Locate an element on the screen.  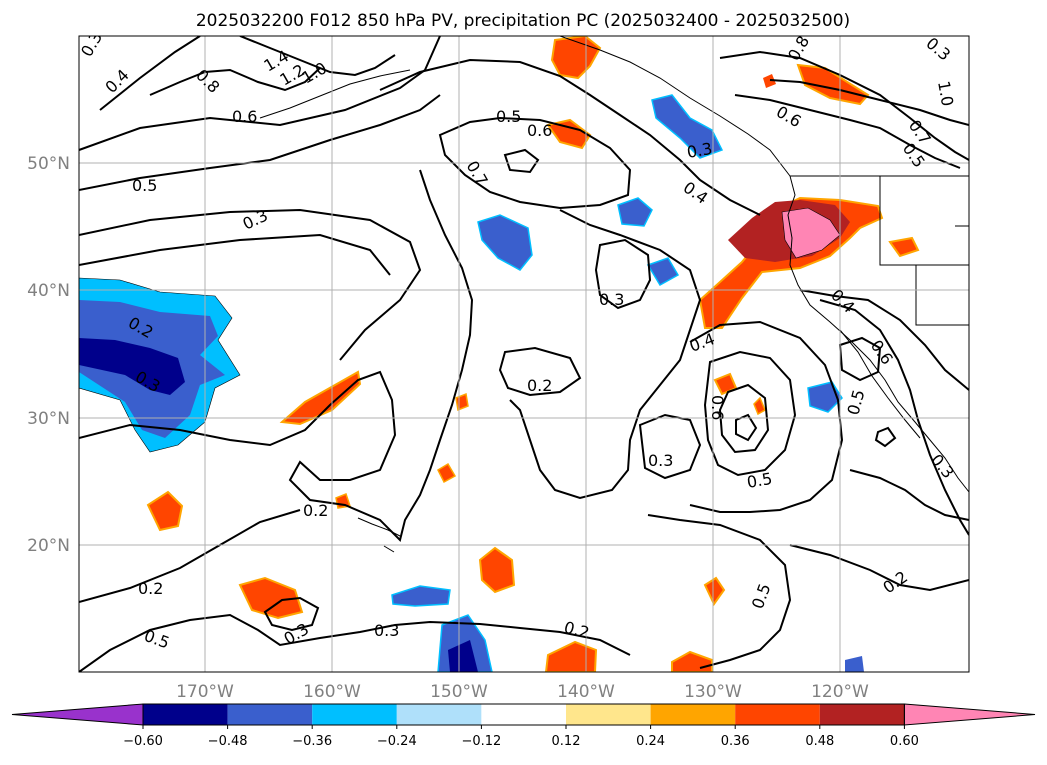
precip-region-orange-i is located at coordinates (271, 598).